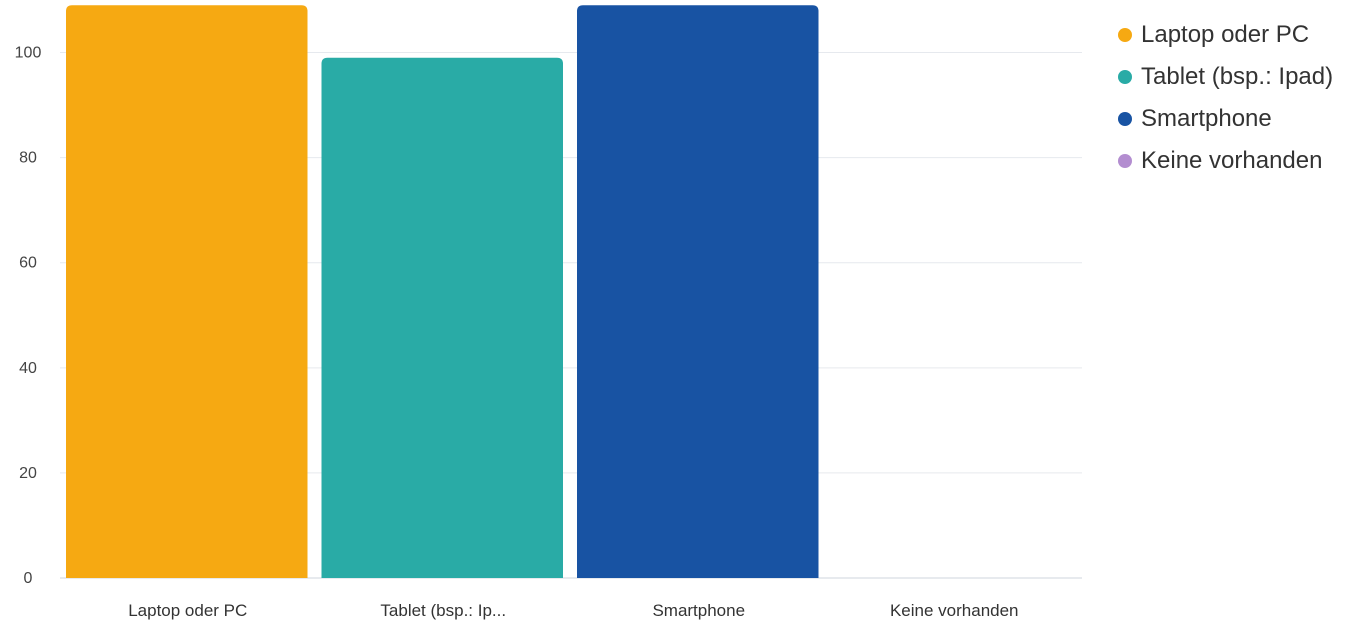 The image size is (1360, 622). Describe the element at coordinates (1206, 118) in the screenshot. I see `legend-label: Smartphone` at that location.